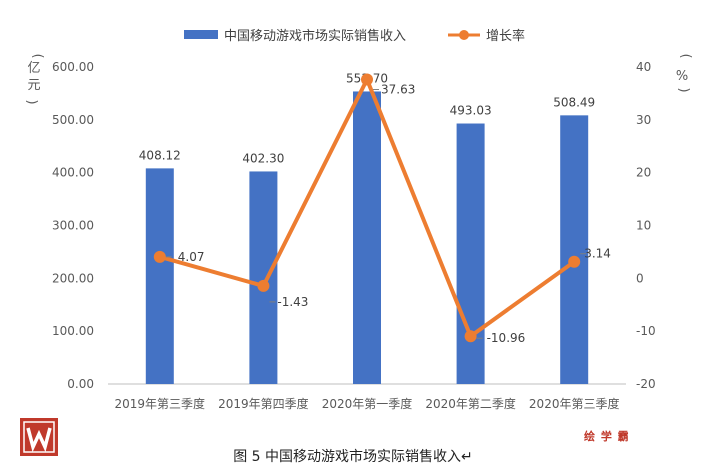 This screenshot has width=706, height=470. What do you see at coordinates (643, 120) in the screenshot?
I see `right-tick-label: 30` at bounding box center [643, 120].